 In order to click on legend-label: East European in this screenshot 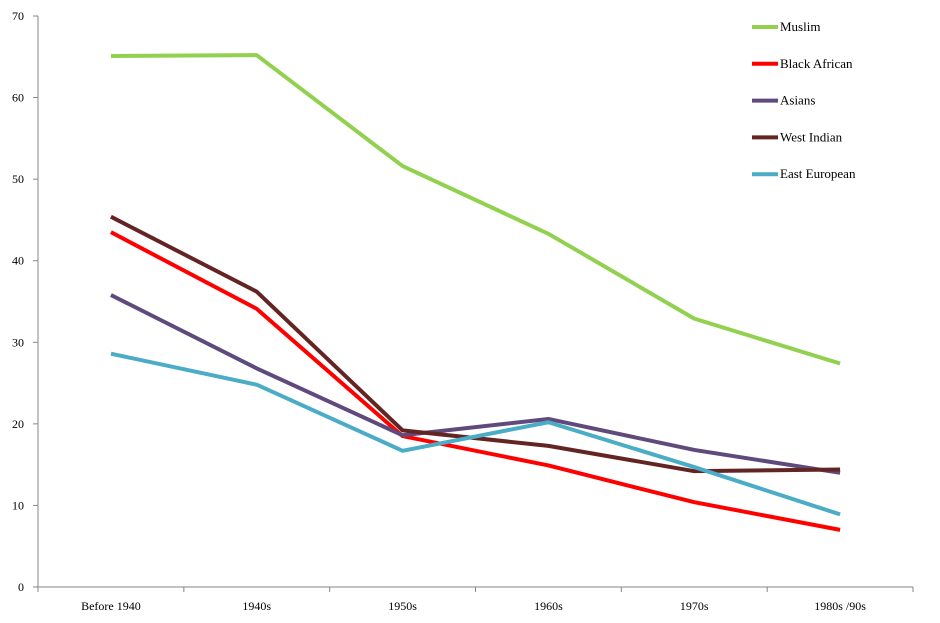, I will do `click(818, 173)`.